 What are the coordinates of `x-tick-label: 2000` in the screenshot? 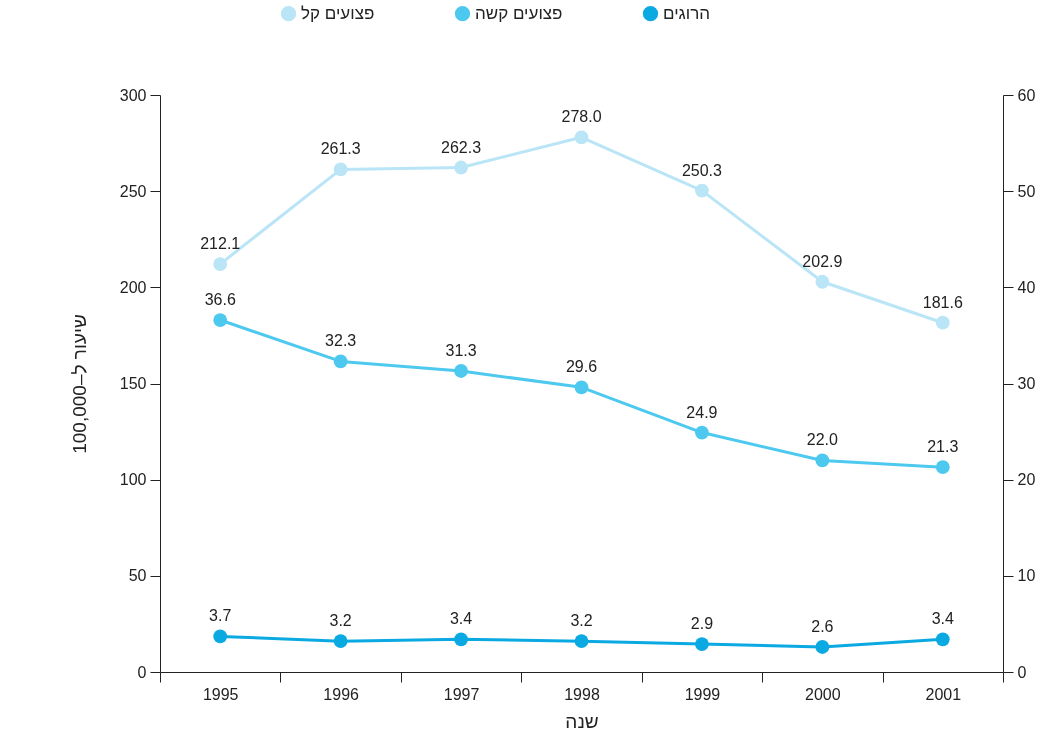 It's located at (823, 694).